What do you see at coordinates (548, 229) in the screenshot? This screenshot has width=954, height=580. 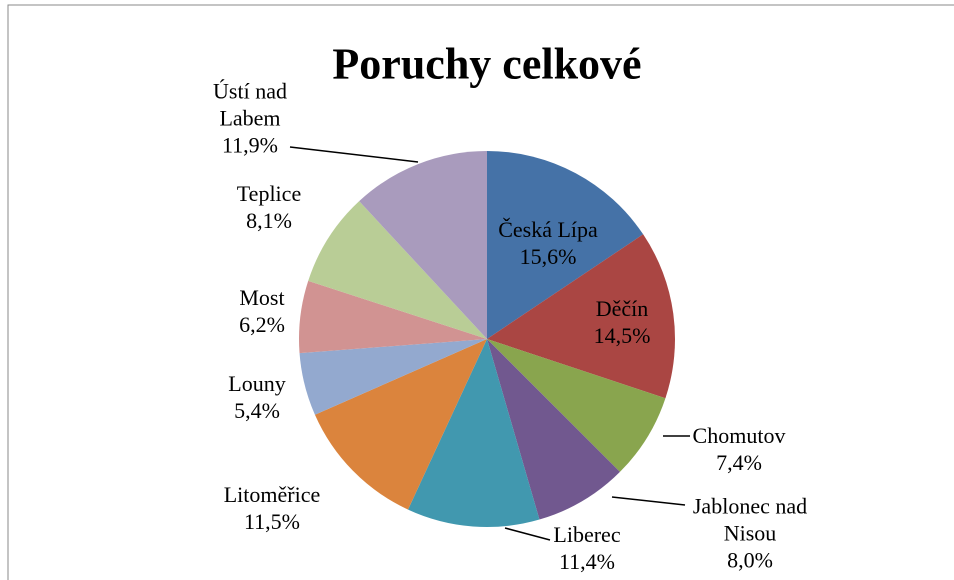 I see `category-label: Česká Lípa` at bounding box center [548, 229].